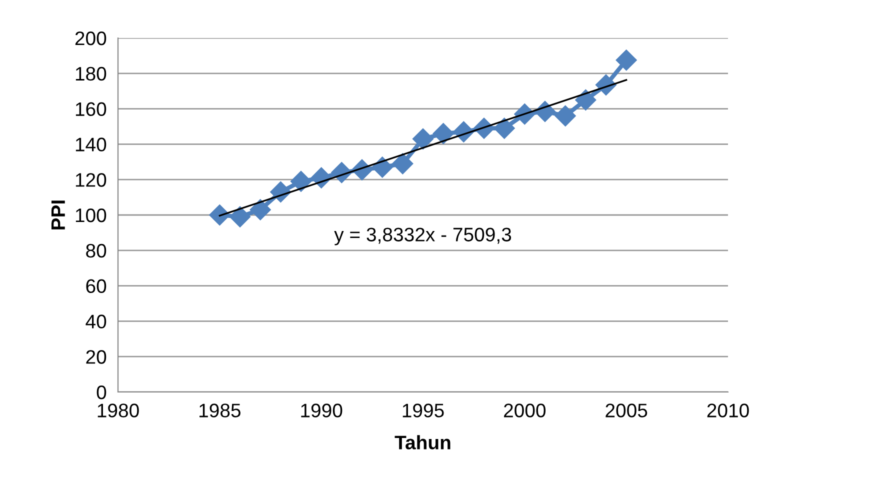 Image resolution: width=876 pixels, height=486 pixels. What do you see at coordinates (101, 392) in the screenshot?
I see `y-tick-label: 0` at bounding box center [101, 392].